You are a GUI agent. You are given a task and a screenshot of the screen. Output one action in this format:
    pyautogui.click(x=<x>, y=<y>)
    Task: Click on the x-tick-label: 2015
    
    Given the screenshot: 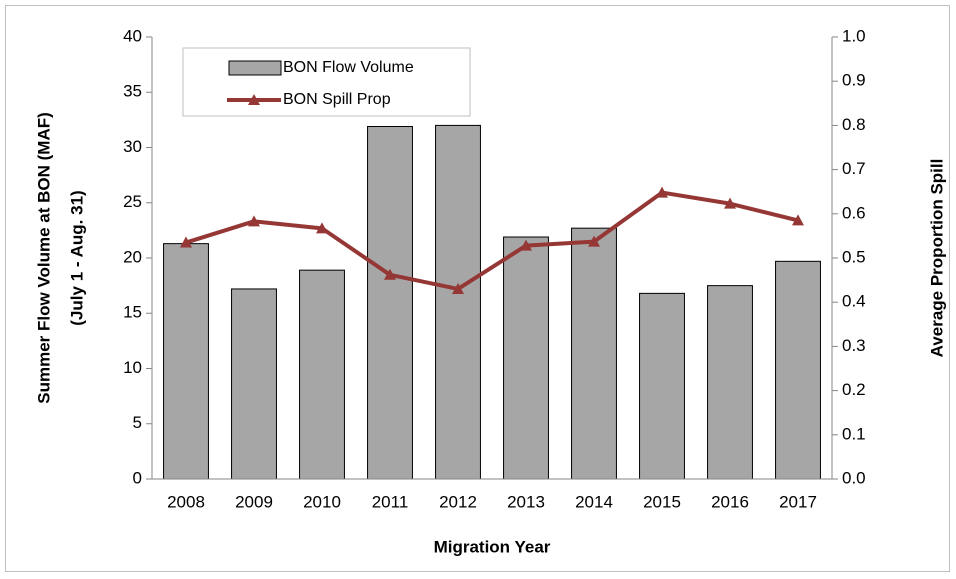 What is the action you would take?
    pyautogui.click(x=662, y=501)
    